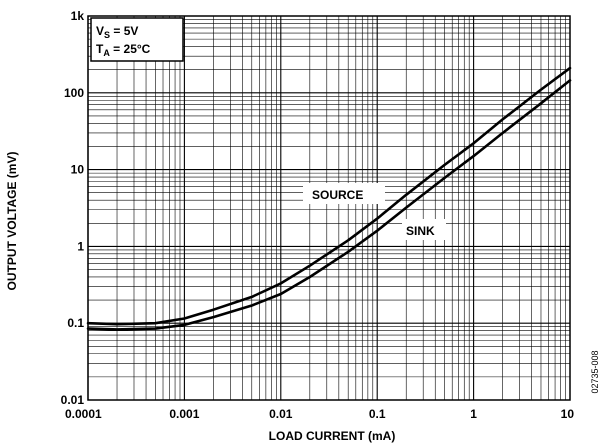 The image size is (605, 445). Describe the element at coordinates (106, 53) in the screenshot. I see `ta-subscript: A` at that location.